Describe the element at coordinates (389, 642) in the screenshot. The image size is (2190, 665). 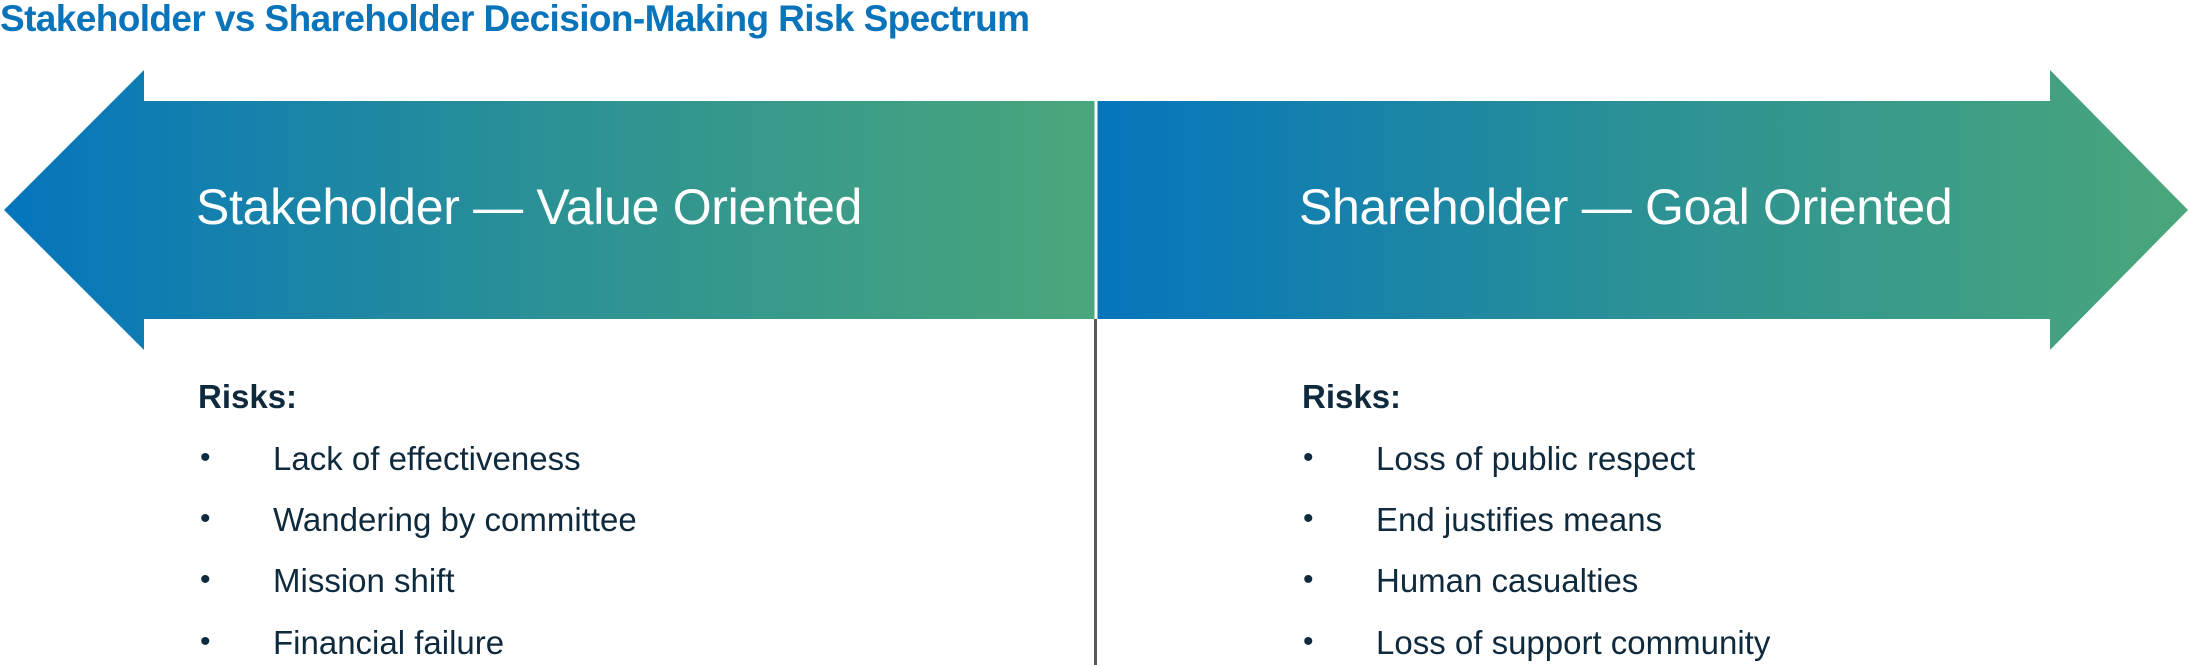
I see `list-item: Financial failure` at that location.